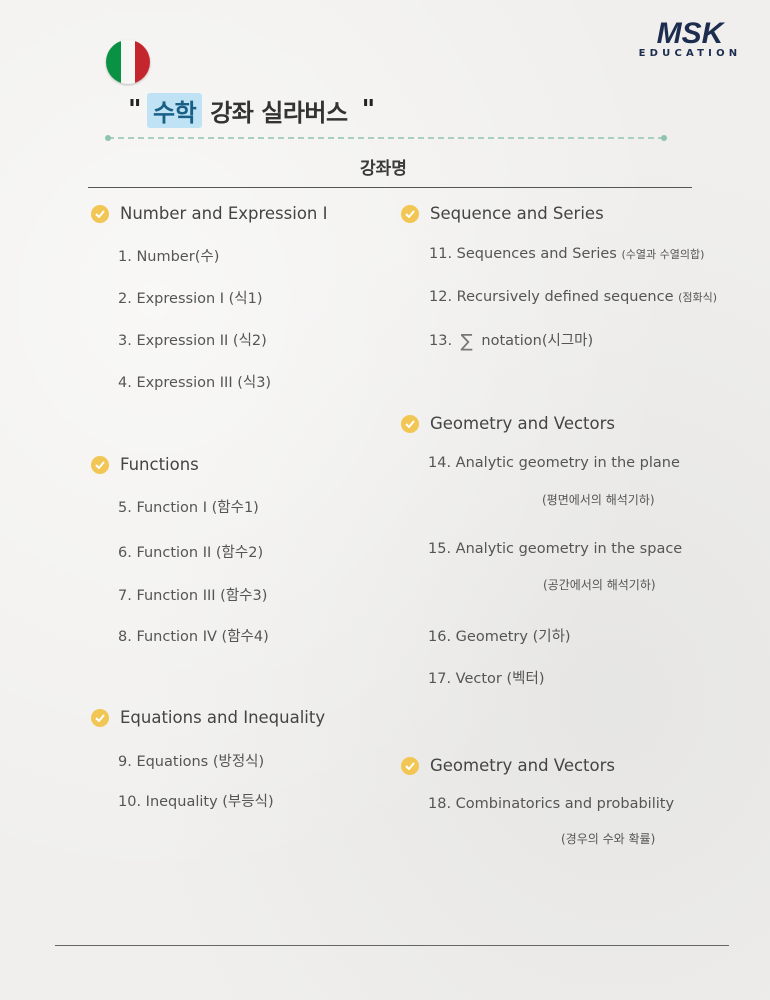 The height and width of the screenshot is (1000, 770). Describe the element at coordinates (195, 383) in the screenshot. I see `list-item: 4. Expression III (식3)` at that location.